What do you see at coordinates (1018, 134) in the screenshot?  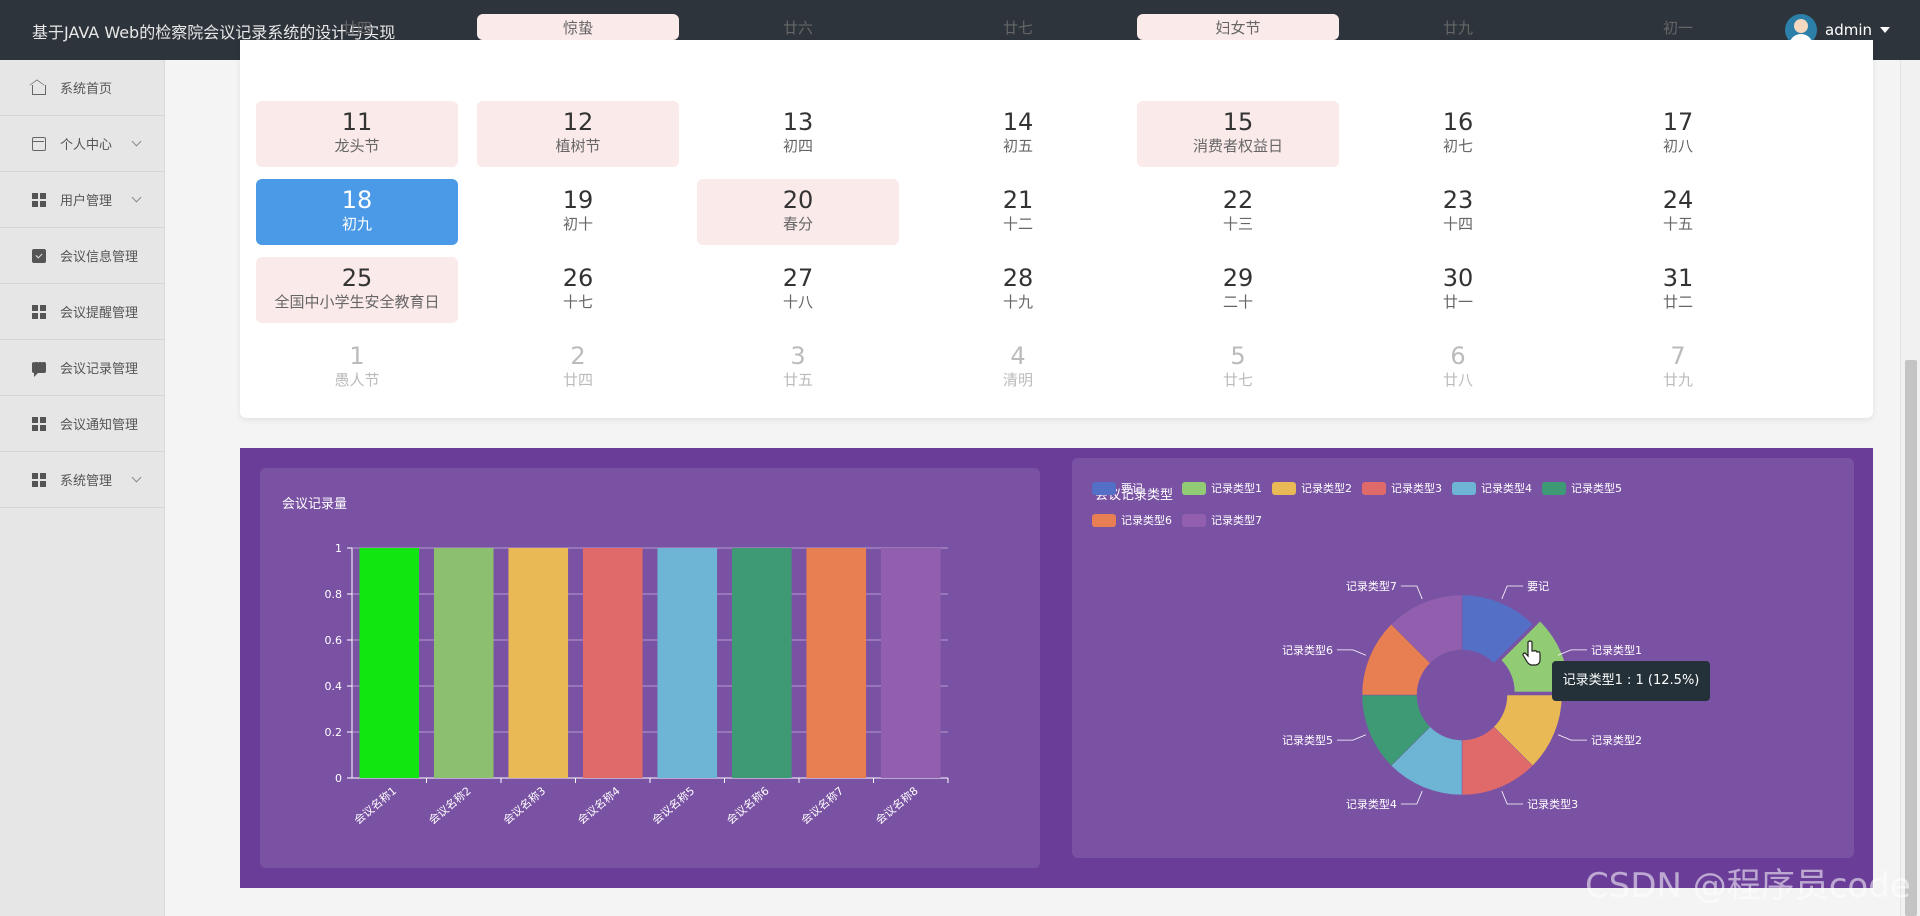 I see `calendar-day: 14 初五` at bounding box center [1018, 134].